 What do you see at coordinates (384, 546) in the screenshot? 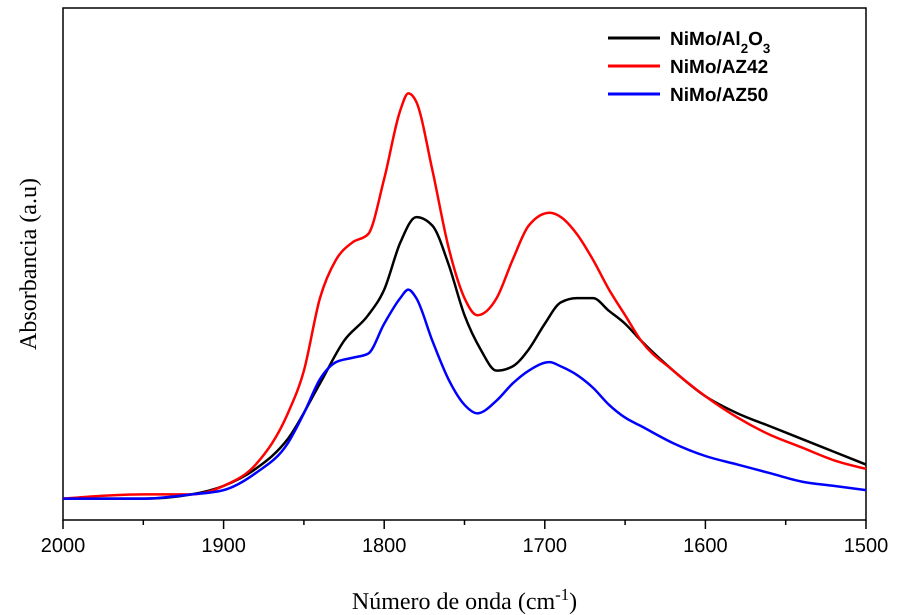
I see `x-tick-label: 1800` at bounding box center [384, 546].